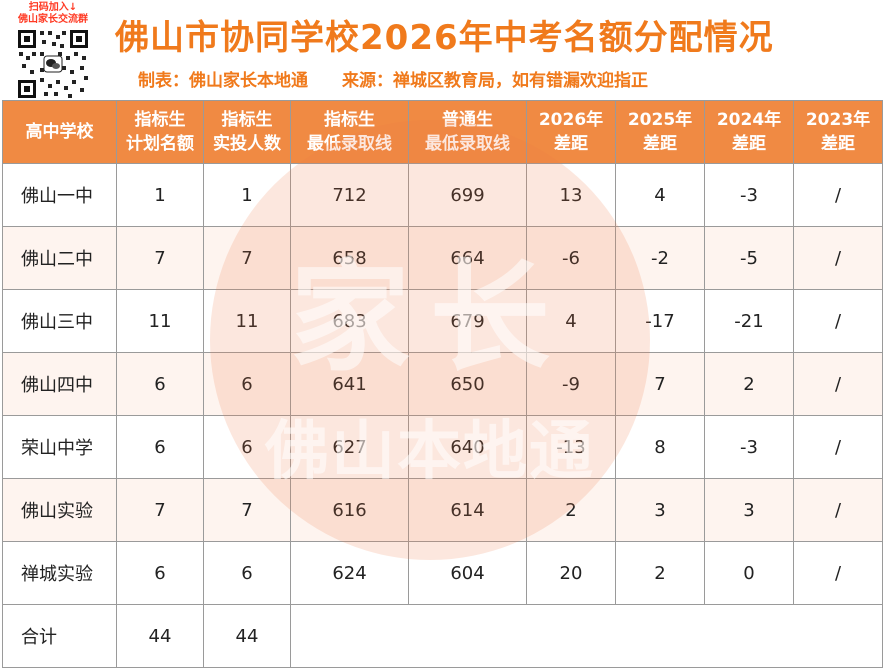  I want to click on table-cell: 20, so click(571, 573).